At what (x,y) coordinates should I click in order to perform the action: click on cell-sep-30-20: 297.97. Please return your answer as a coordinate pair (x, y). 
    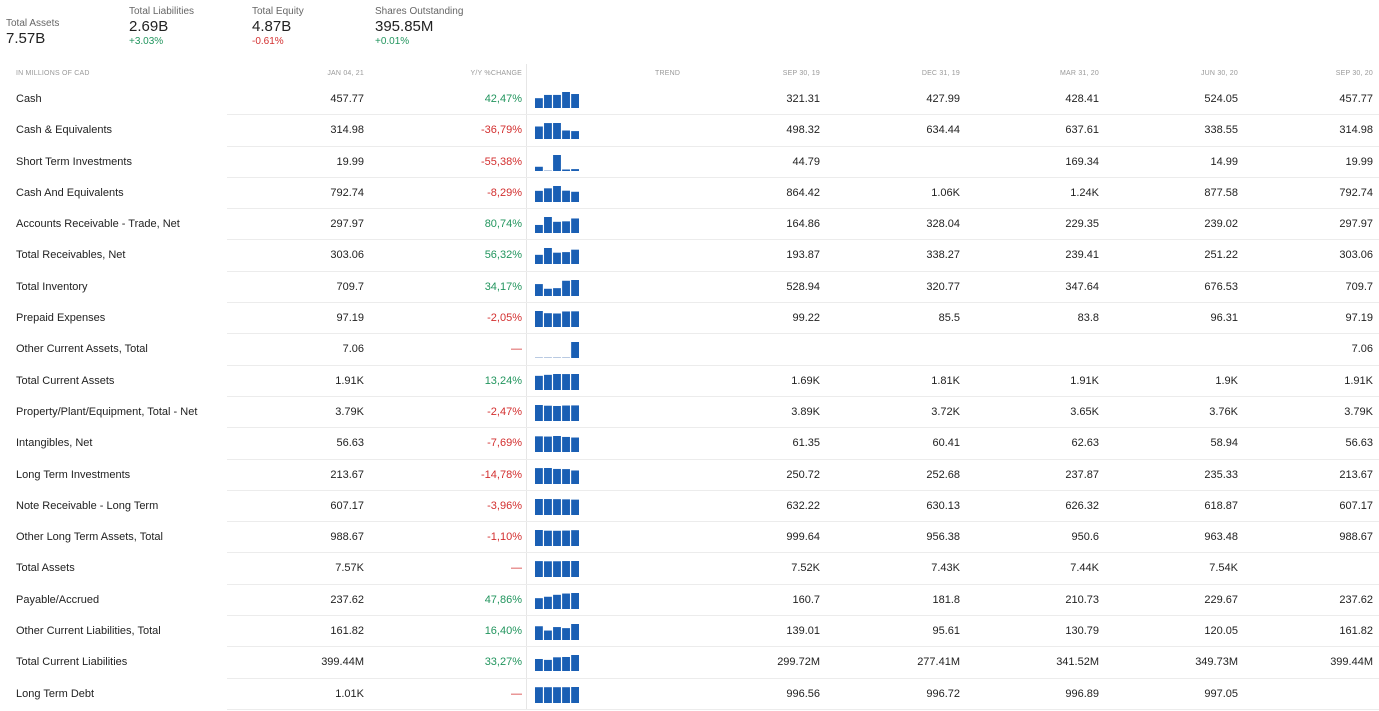
    Looking at the image, I should click on (1356, 224).